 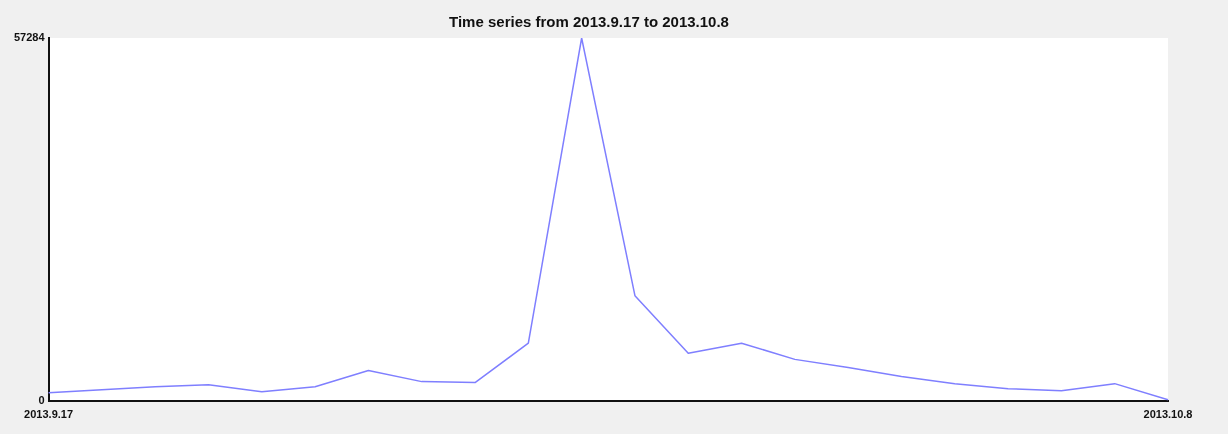 What do you see at coordinates (589, 22) in the screenshot?
I see `chart-title: Time series from 2013.9.17 to 2013.10.8` at bounding box center [589, 22].